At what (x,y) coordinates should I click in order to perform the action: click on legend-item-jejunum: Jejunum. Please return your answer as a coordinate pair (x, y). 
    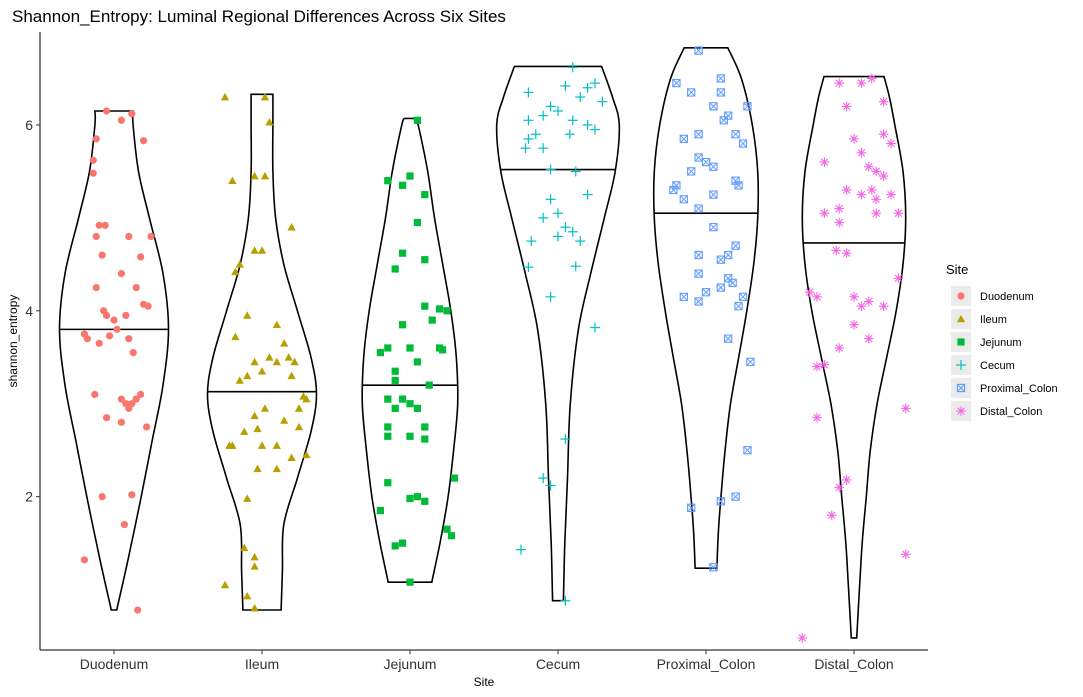
    Looking at the image, I should click on (986, 342).